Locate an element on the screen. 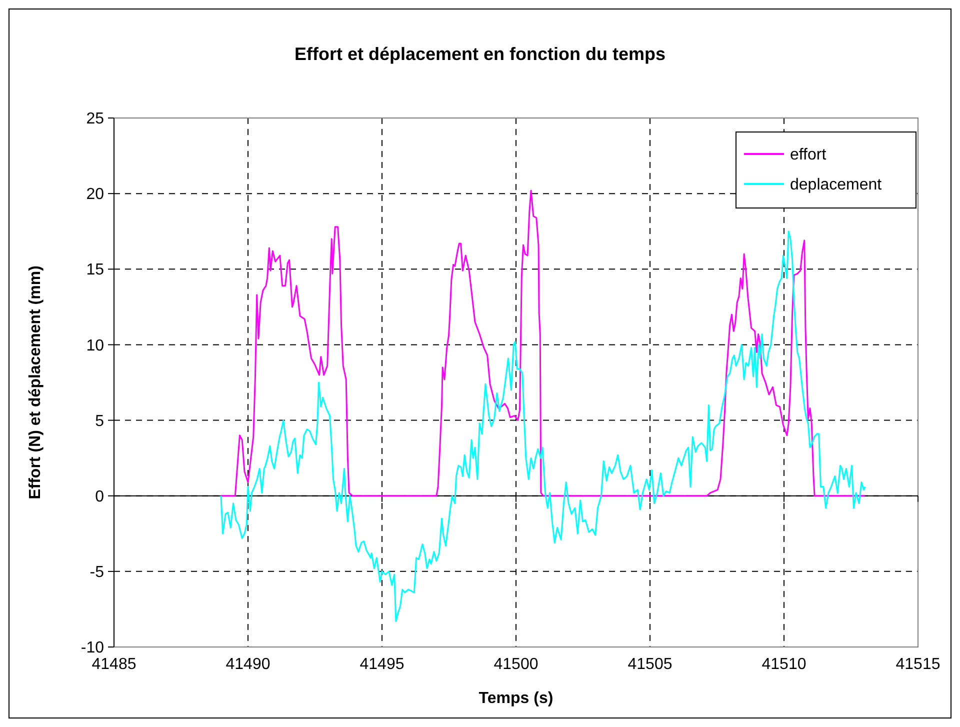 The image size is (960, 727). legend-label: effort is located at coordinates (808, 155).